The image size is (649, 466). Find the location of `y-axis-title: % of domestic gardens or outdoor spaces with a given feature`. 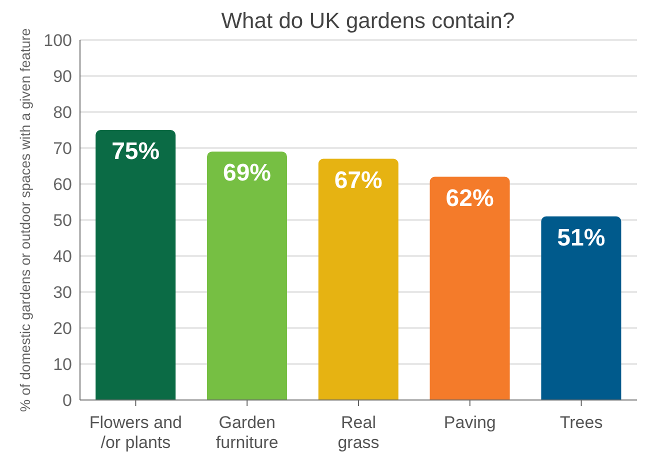

y-axis-title: % of domestic gardens or outdoor spaces with a given feature is located at coordinates (24, 220).